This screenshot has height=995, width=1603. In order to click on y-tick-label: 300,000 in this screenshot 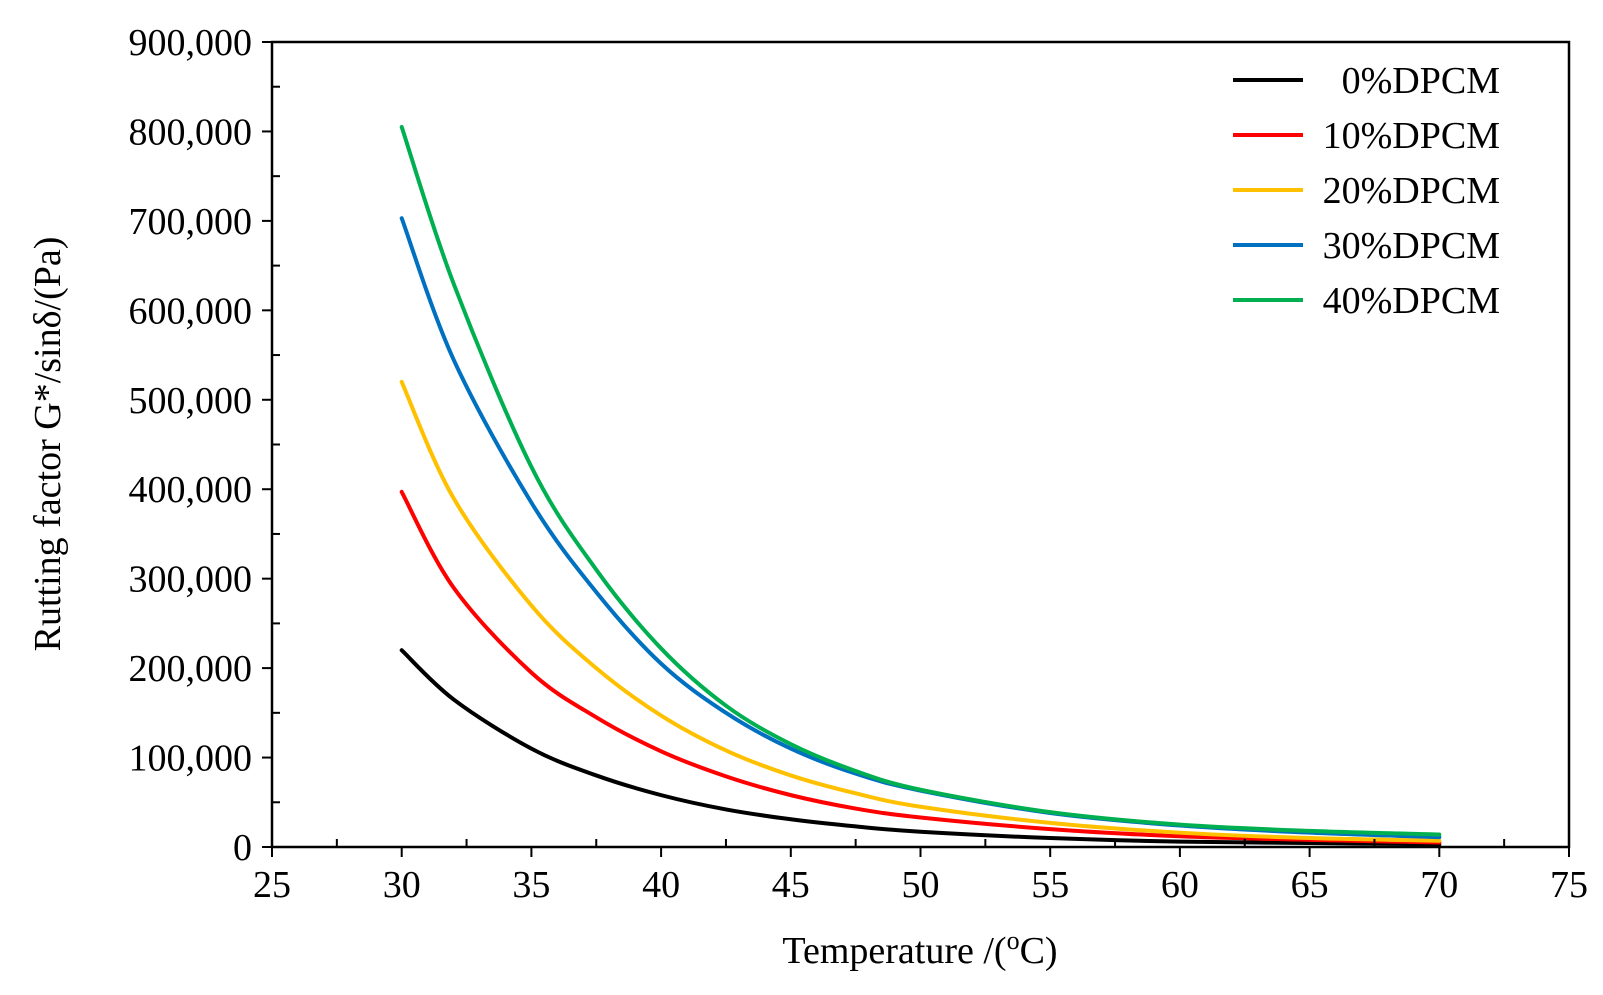, I will do `click(191, 580)`.